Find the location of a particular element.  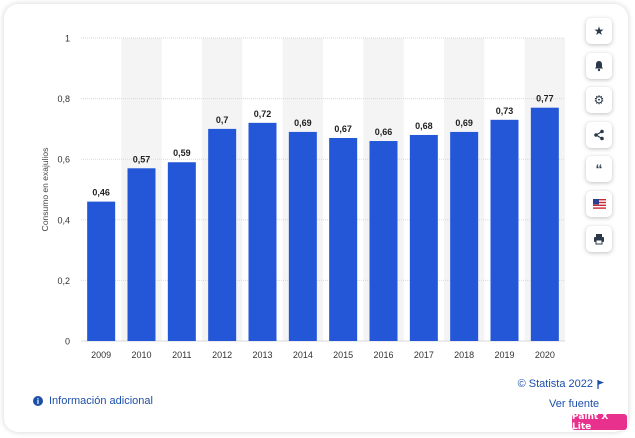

settings-button: ⚙ is located at coordinates (599, 100).